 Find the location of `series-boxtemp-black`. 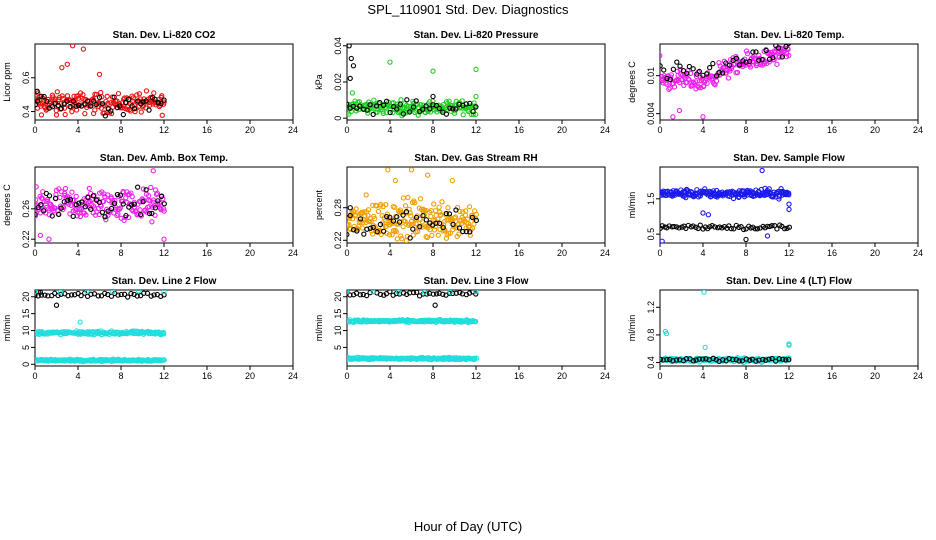

series-boxtemp-black is located at coordinates (101, 202).